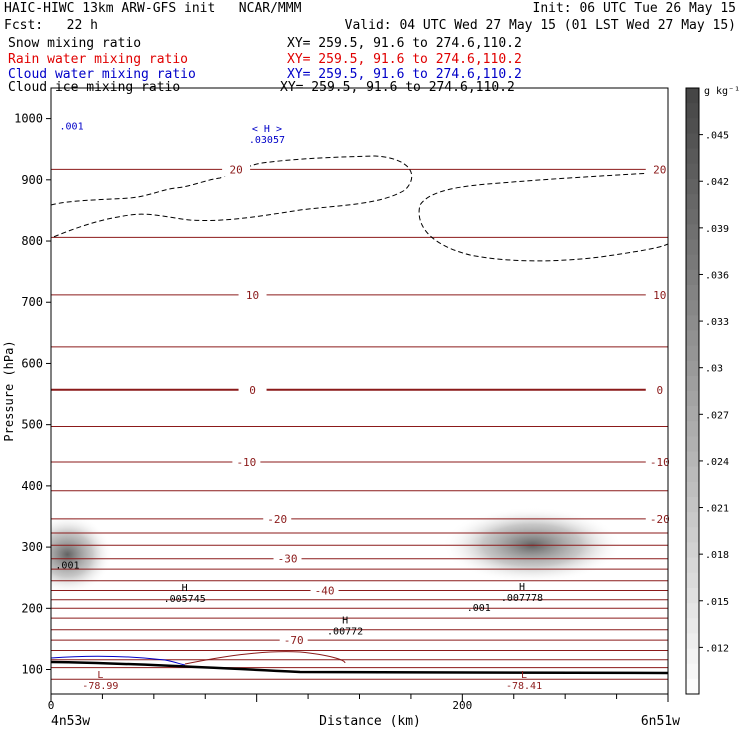  I want to click on y-tick-label: 500, so click(32, 425).